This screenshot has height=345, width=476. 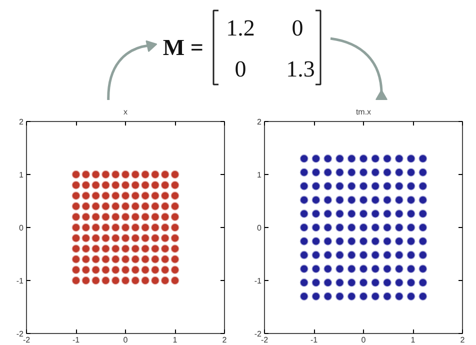 I want to click on text: M =, so click(x=183, y=47).